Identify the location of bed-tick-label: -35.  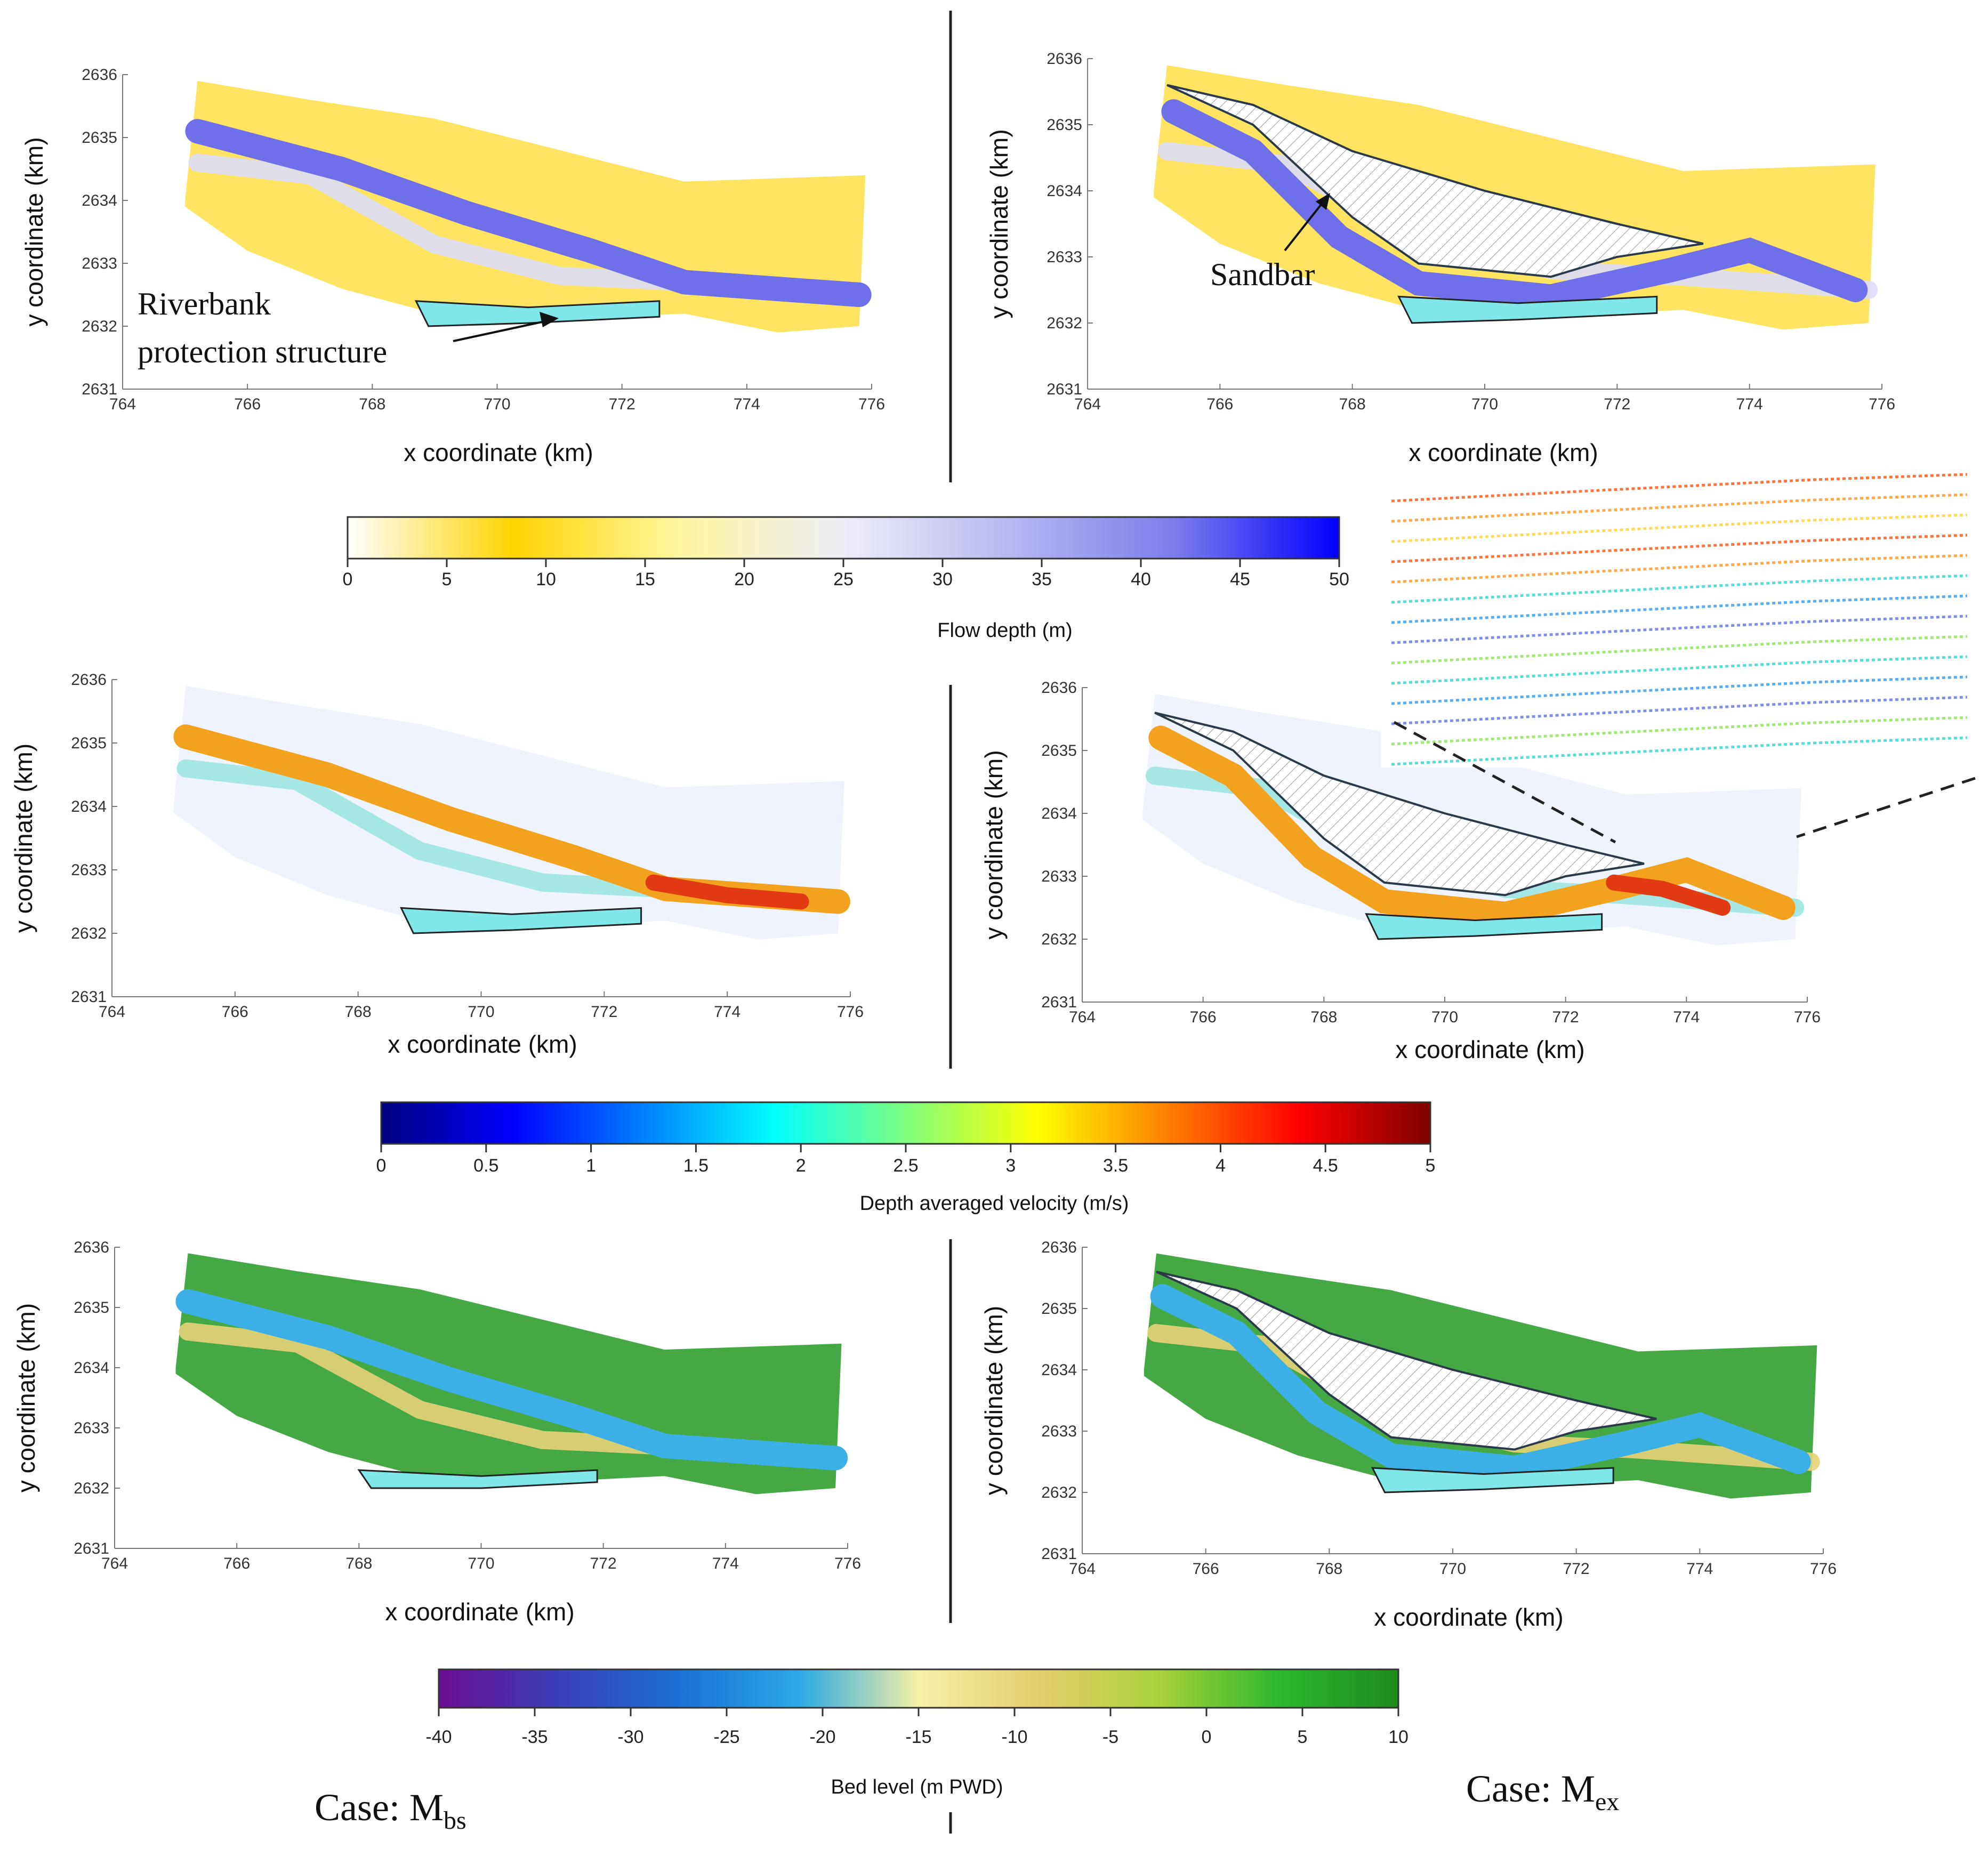
(534, 1737).